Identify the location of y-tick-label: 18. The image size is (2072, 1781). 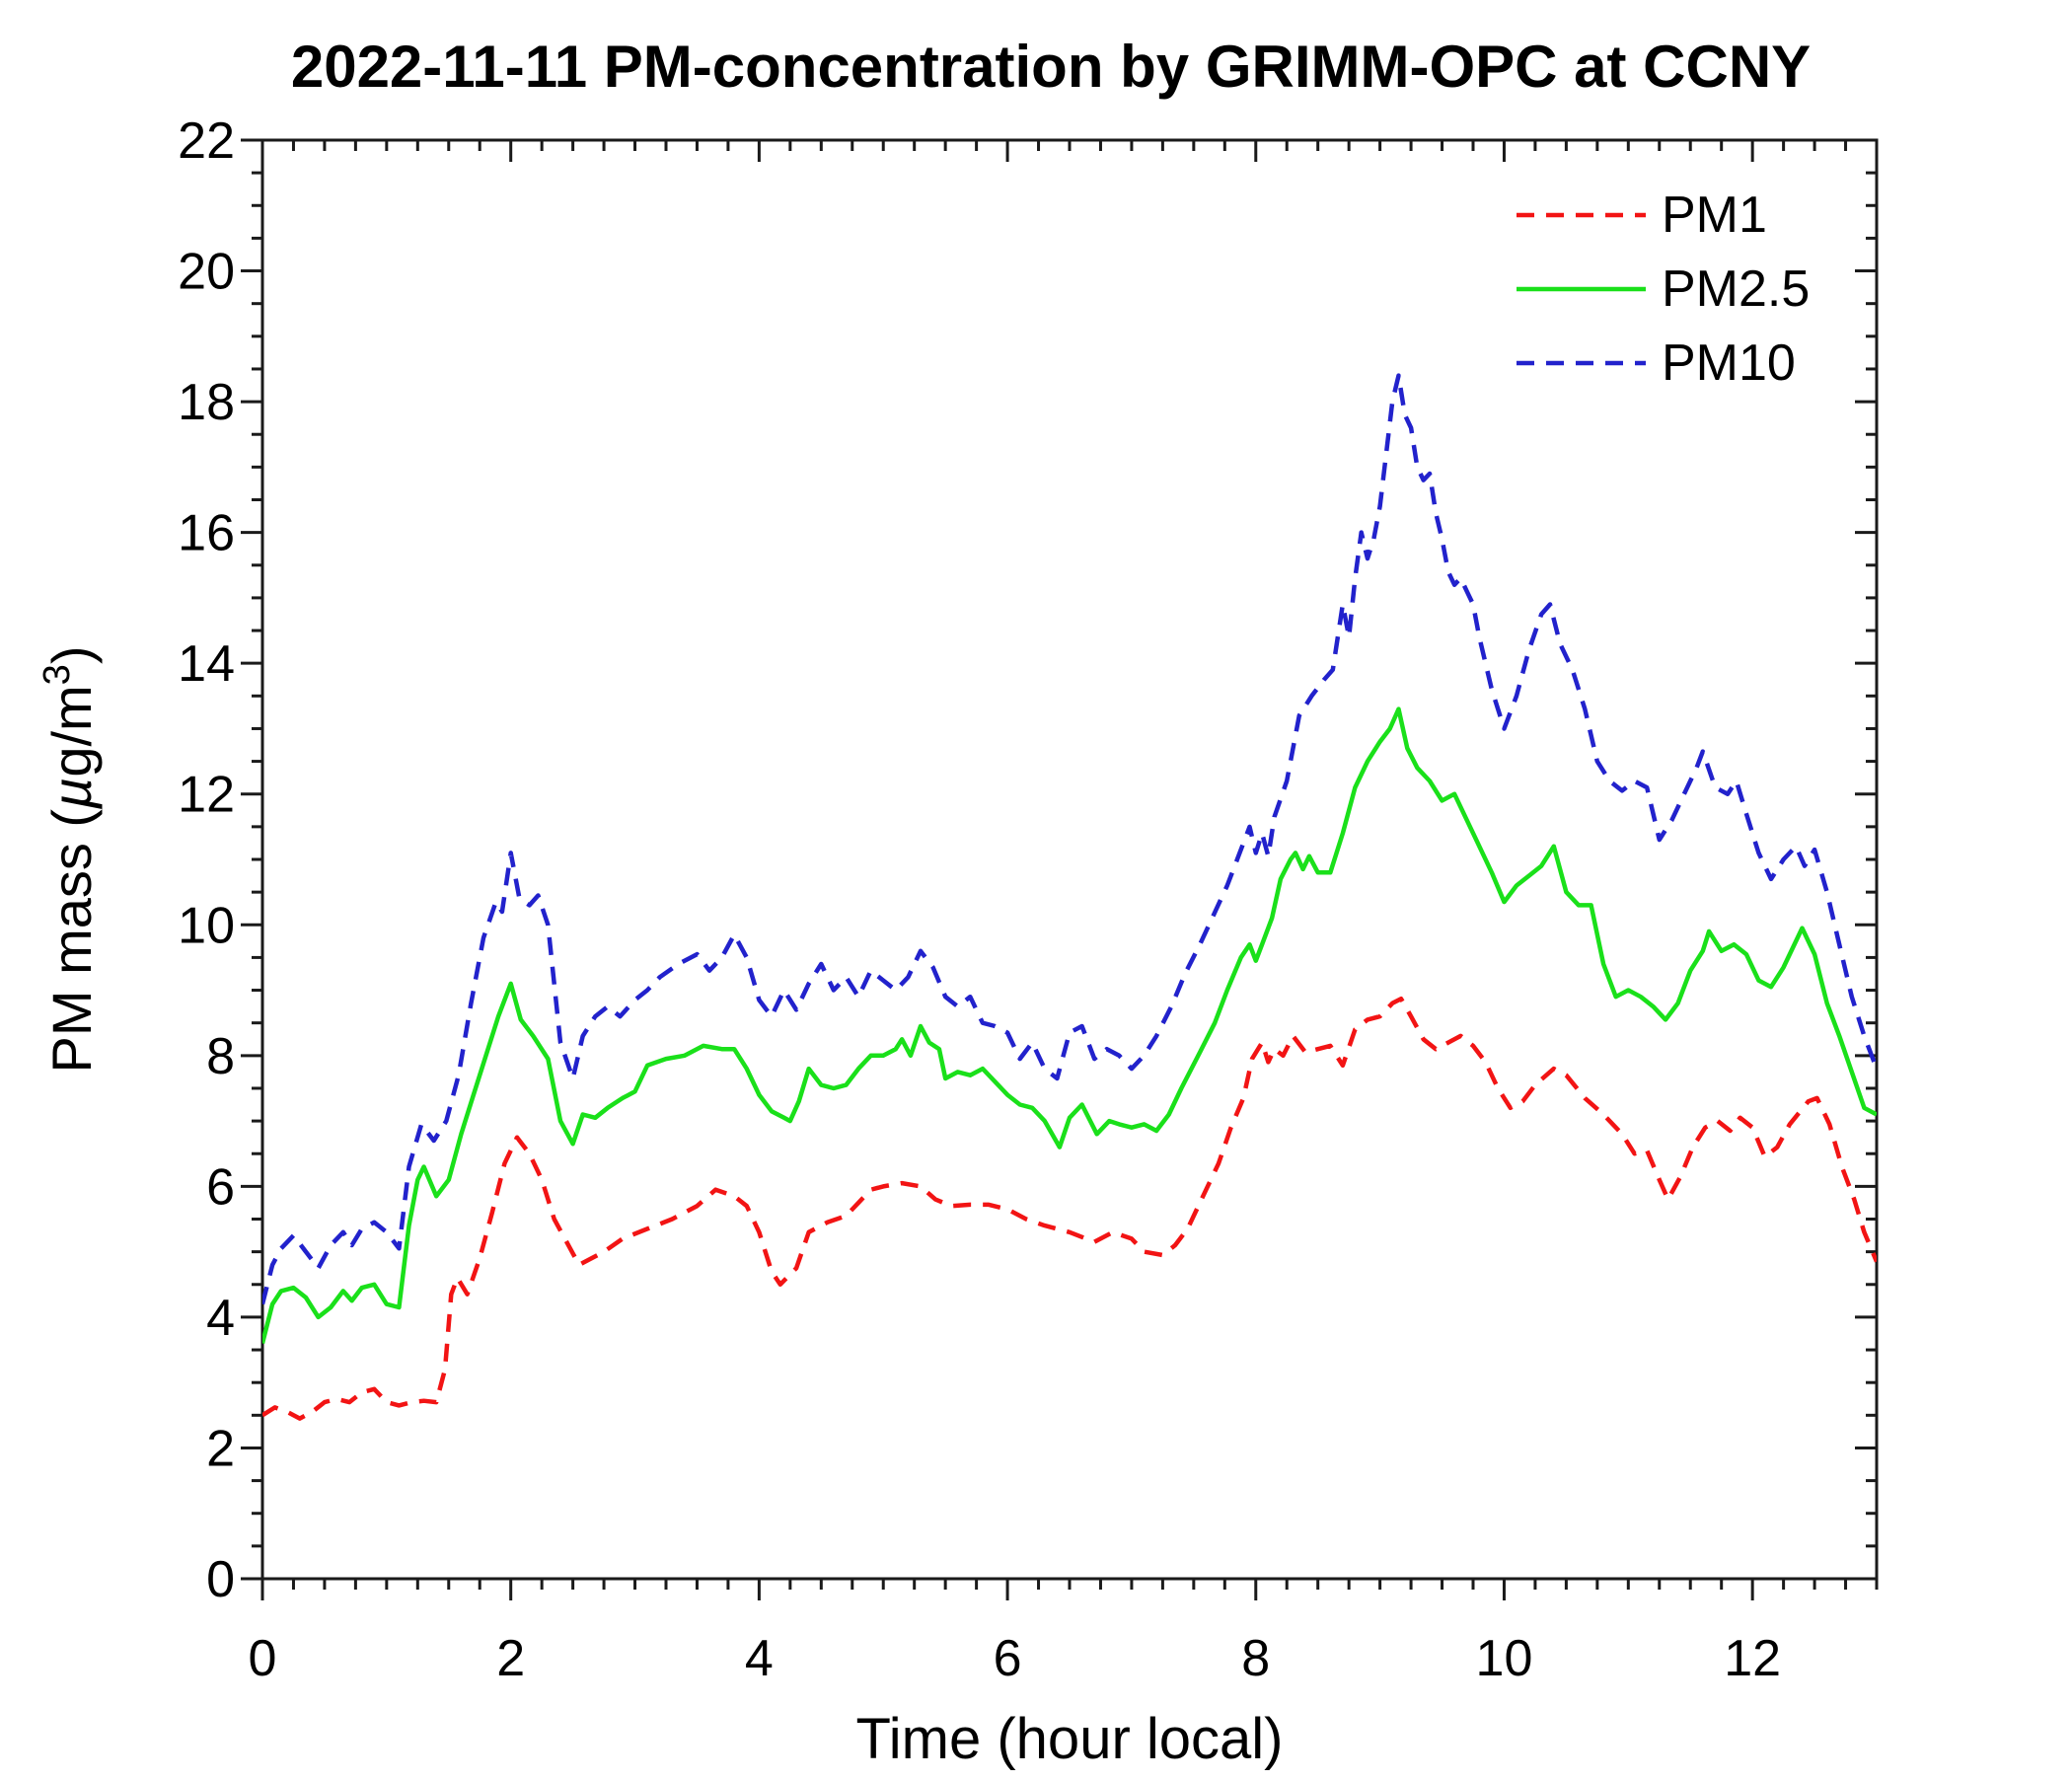
(206, 402).